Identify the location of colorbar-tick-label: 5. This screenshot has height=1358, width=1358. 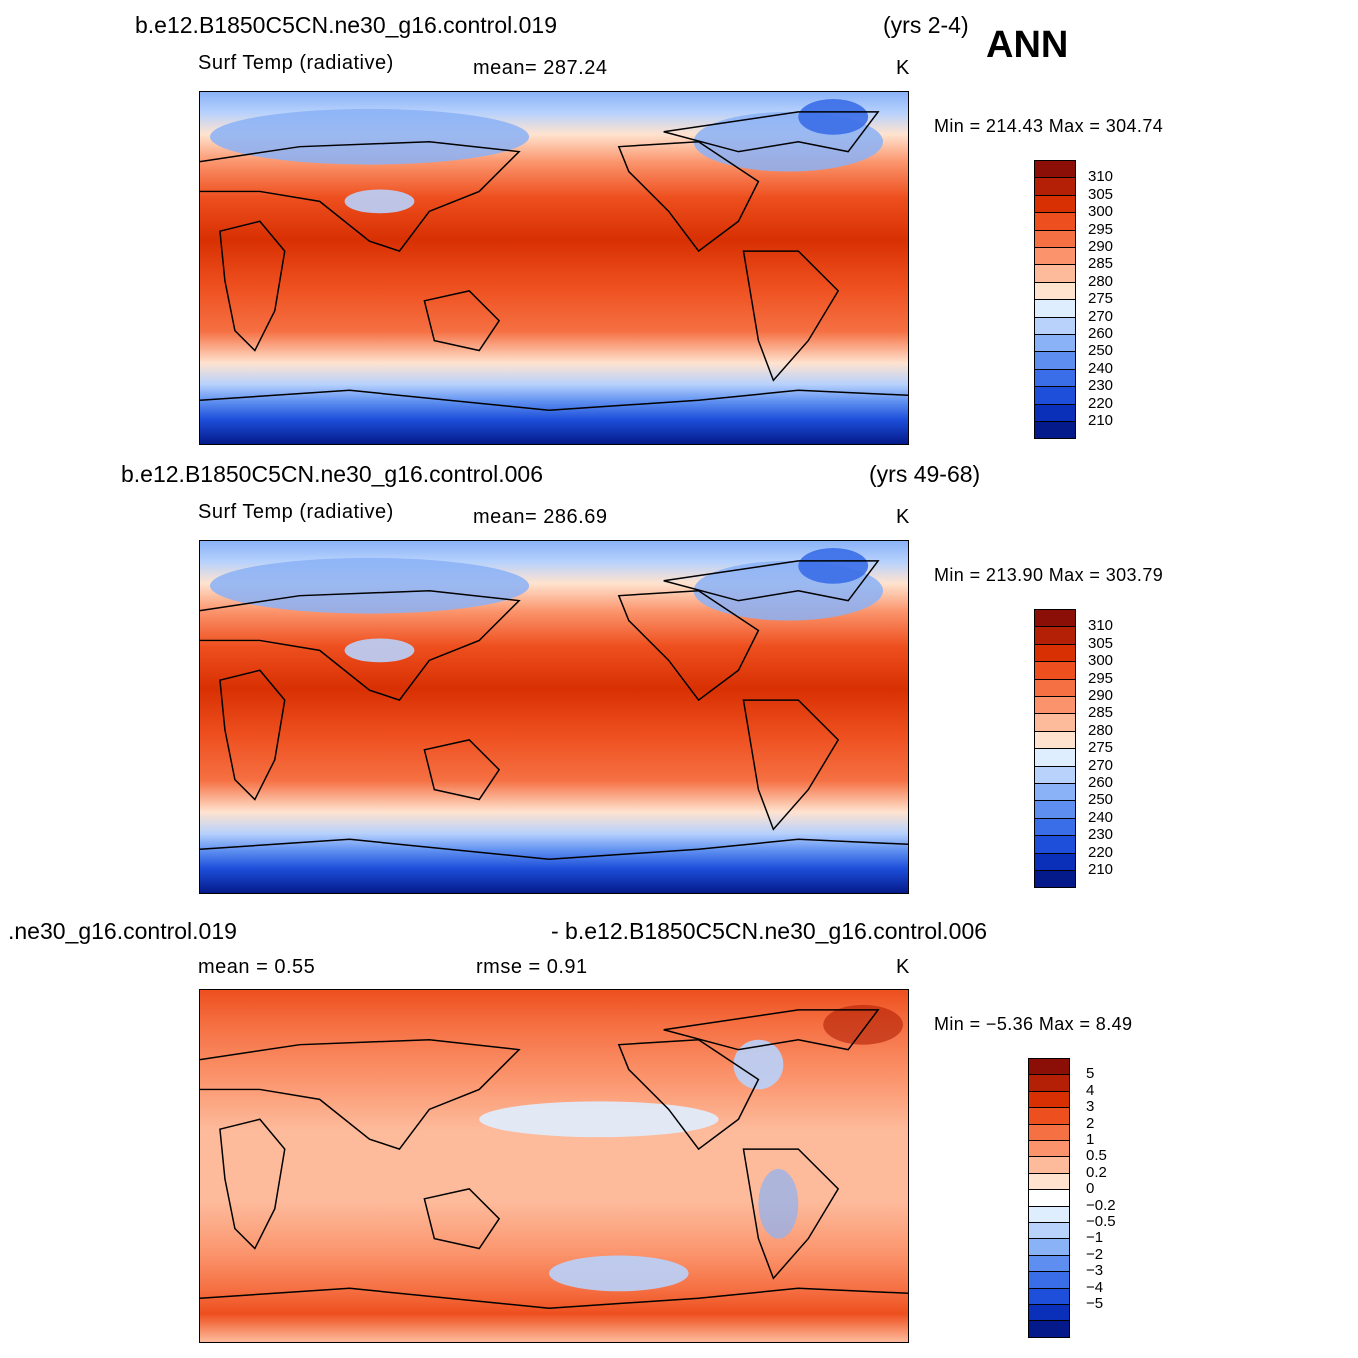
(1090, 1074).